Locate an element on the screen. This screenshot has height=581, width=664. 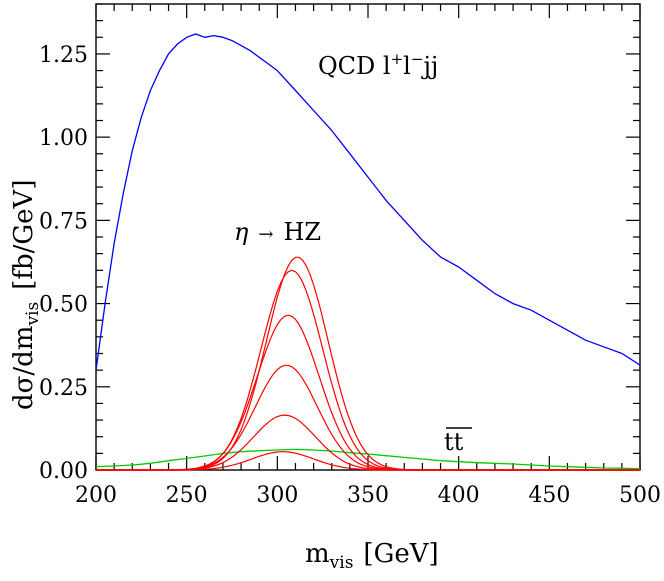
x-tick-label: 200 is located at coordinates (96, 495).